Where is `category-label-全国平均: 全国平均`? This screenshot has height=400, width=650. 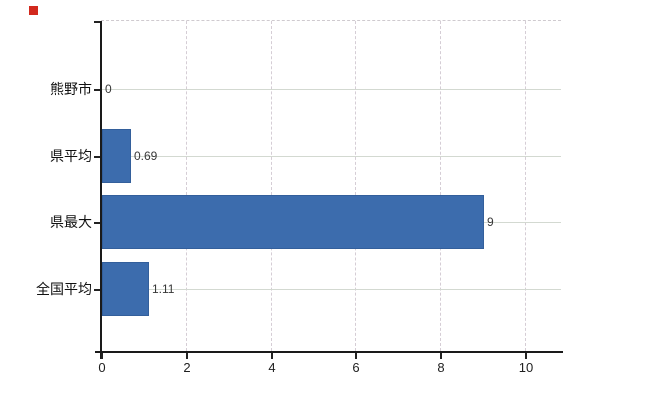 category-label-全国平均: 全国平均 is located at coordinates (64, 289).